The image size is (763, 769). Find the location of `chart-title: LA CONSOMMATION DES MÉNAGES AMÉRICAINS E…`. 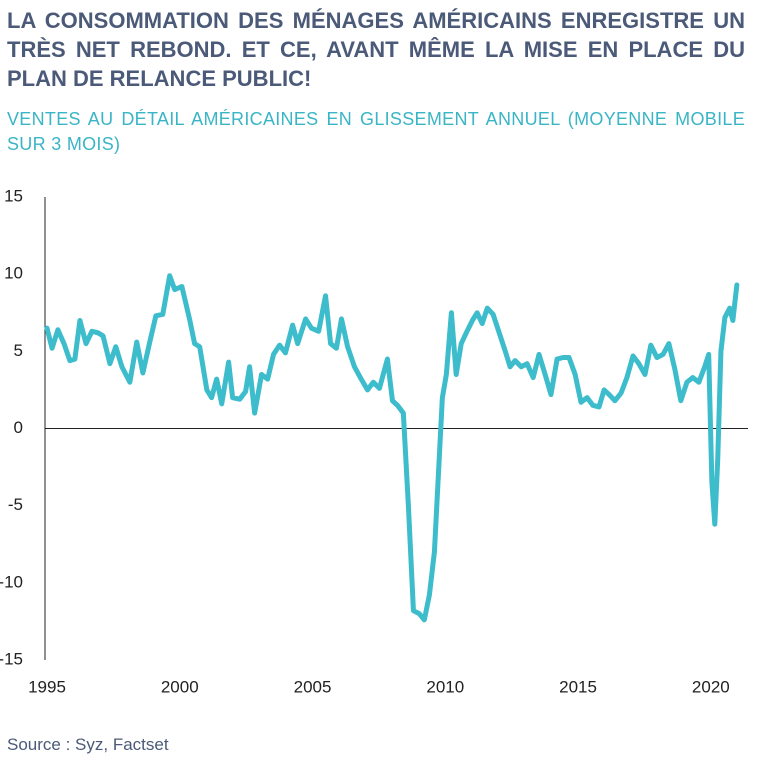

chart-title: LA CONSOMMATION DES MÉNAGES AMÉRICAINS E… is located at coordinates (376, 49).